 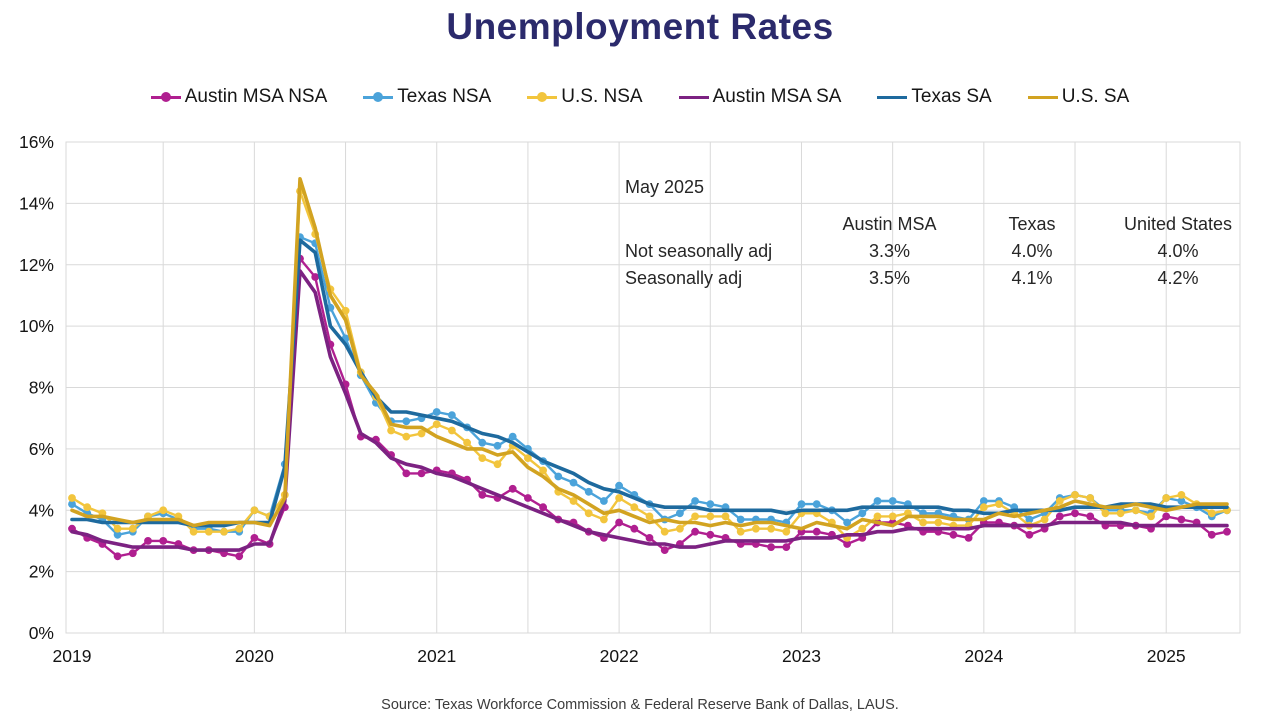 I want to click on legend-label: Austin MSA NSA, so click(x=256, y=96).